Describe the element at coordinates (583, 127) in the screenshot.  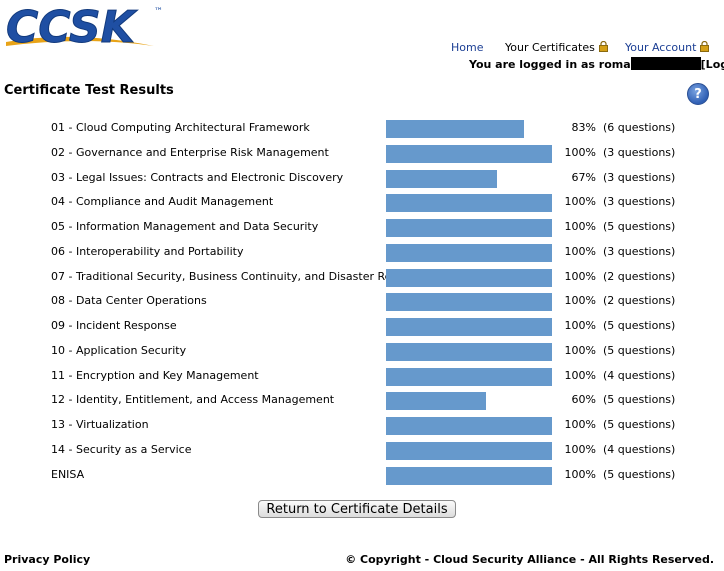
I see `score-percent: 83%` at that location.